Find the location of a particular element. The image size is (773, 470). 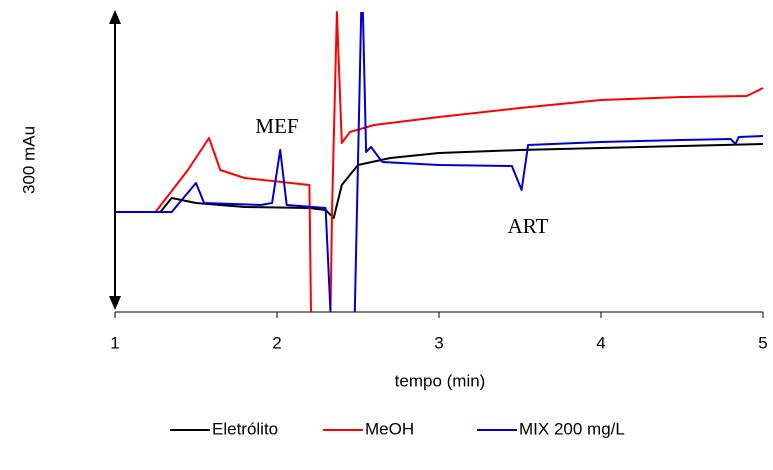

series-line is located at coordinates (439, 181).